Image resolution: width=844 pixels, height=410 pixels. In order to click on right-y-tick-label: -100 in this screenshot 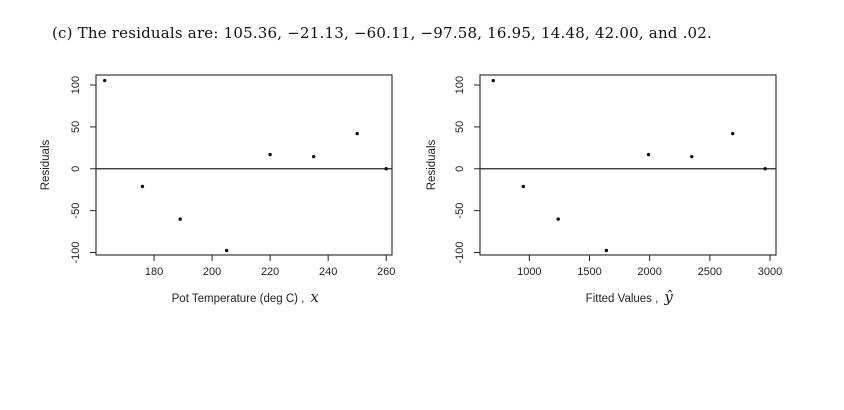, I will do `click(460, 252)`.